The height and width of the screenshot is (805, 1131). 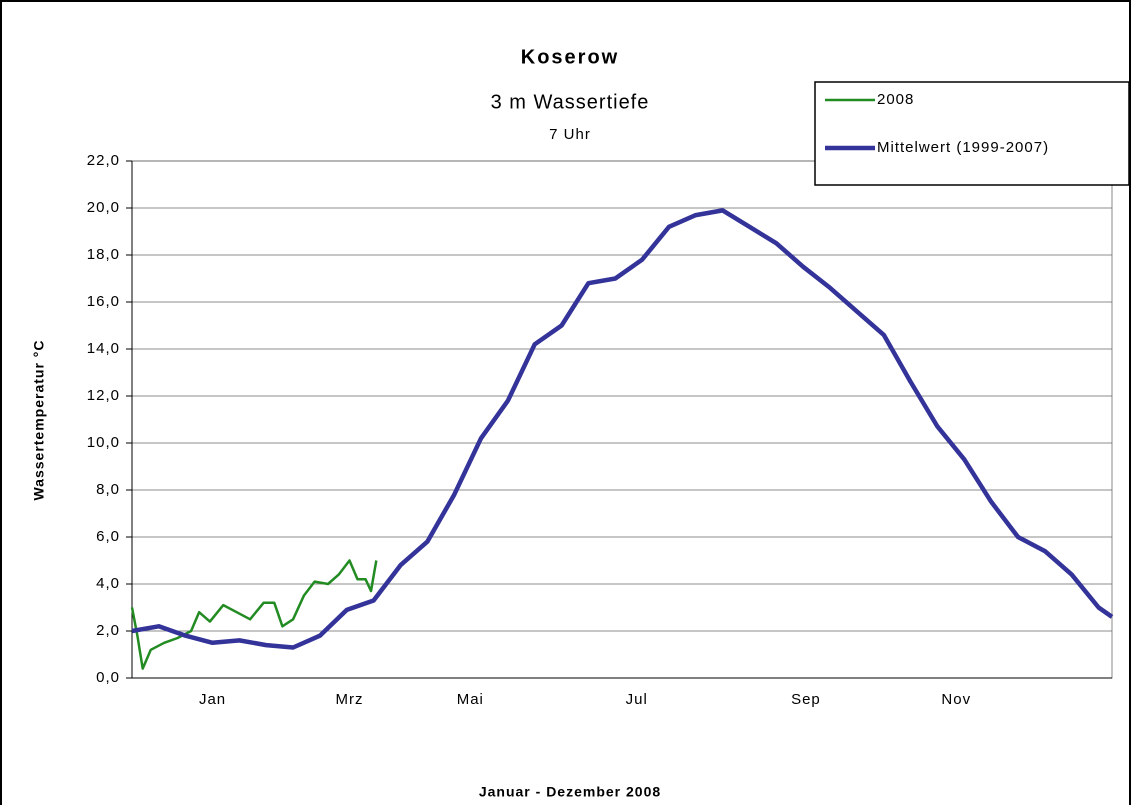 I want to click on y-tick-label: 12,0, so click(x=103, y=395).